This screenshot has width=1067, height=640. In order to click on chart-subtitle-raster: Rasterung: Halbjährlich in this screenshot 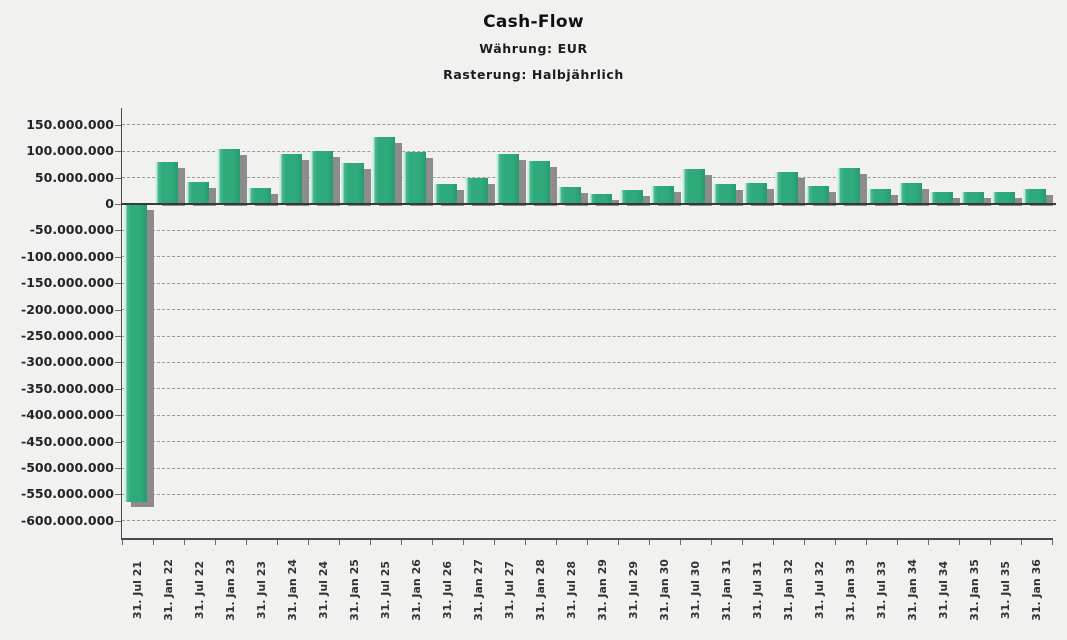, I will do `click(533, 74)`.